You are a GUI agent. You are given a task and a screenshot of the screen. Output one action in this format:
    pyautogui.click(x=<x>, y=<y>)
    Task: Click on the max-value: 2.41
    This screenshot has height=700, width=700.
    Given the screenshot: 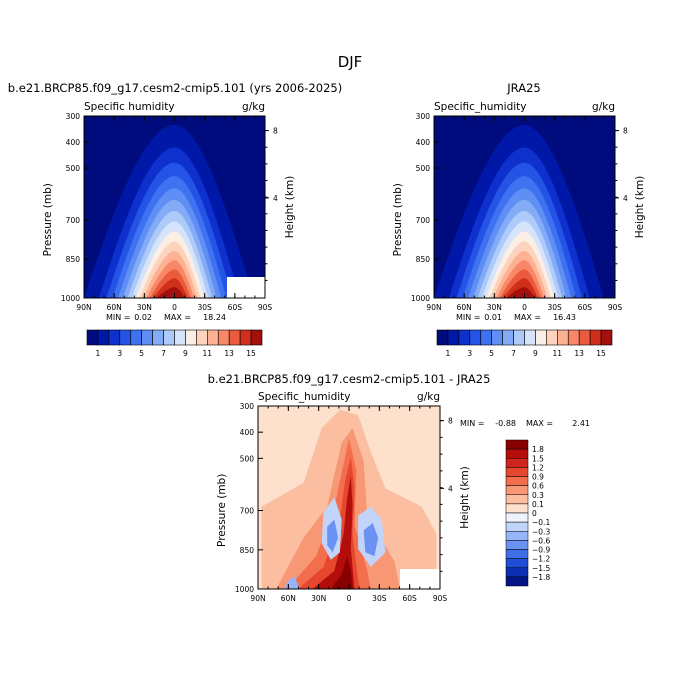 What is the action you would take?
    pyautogui.click(x=581, y=423)
    